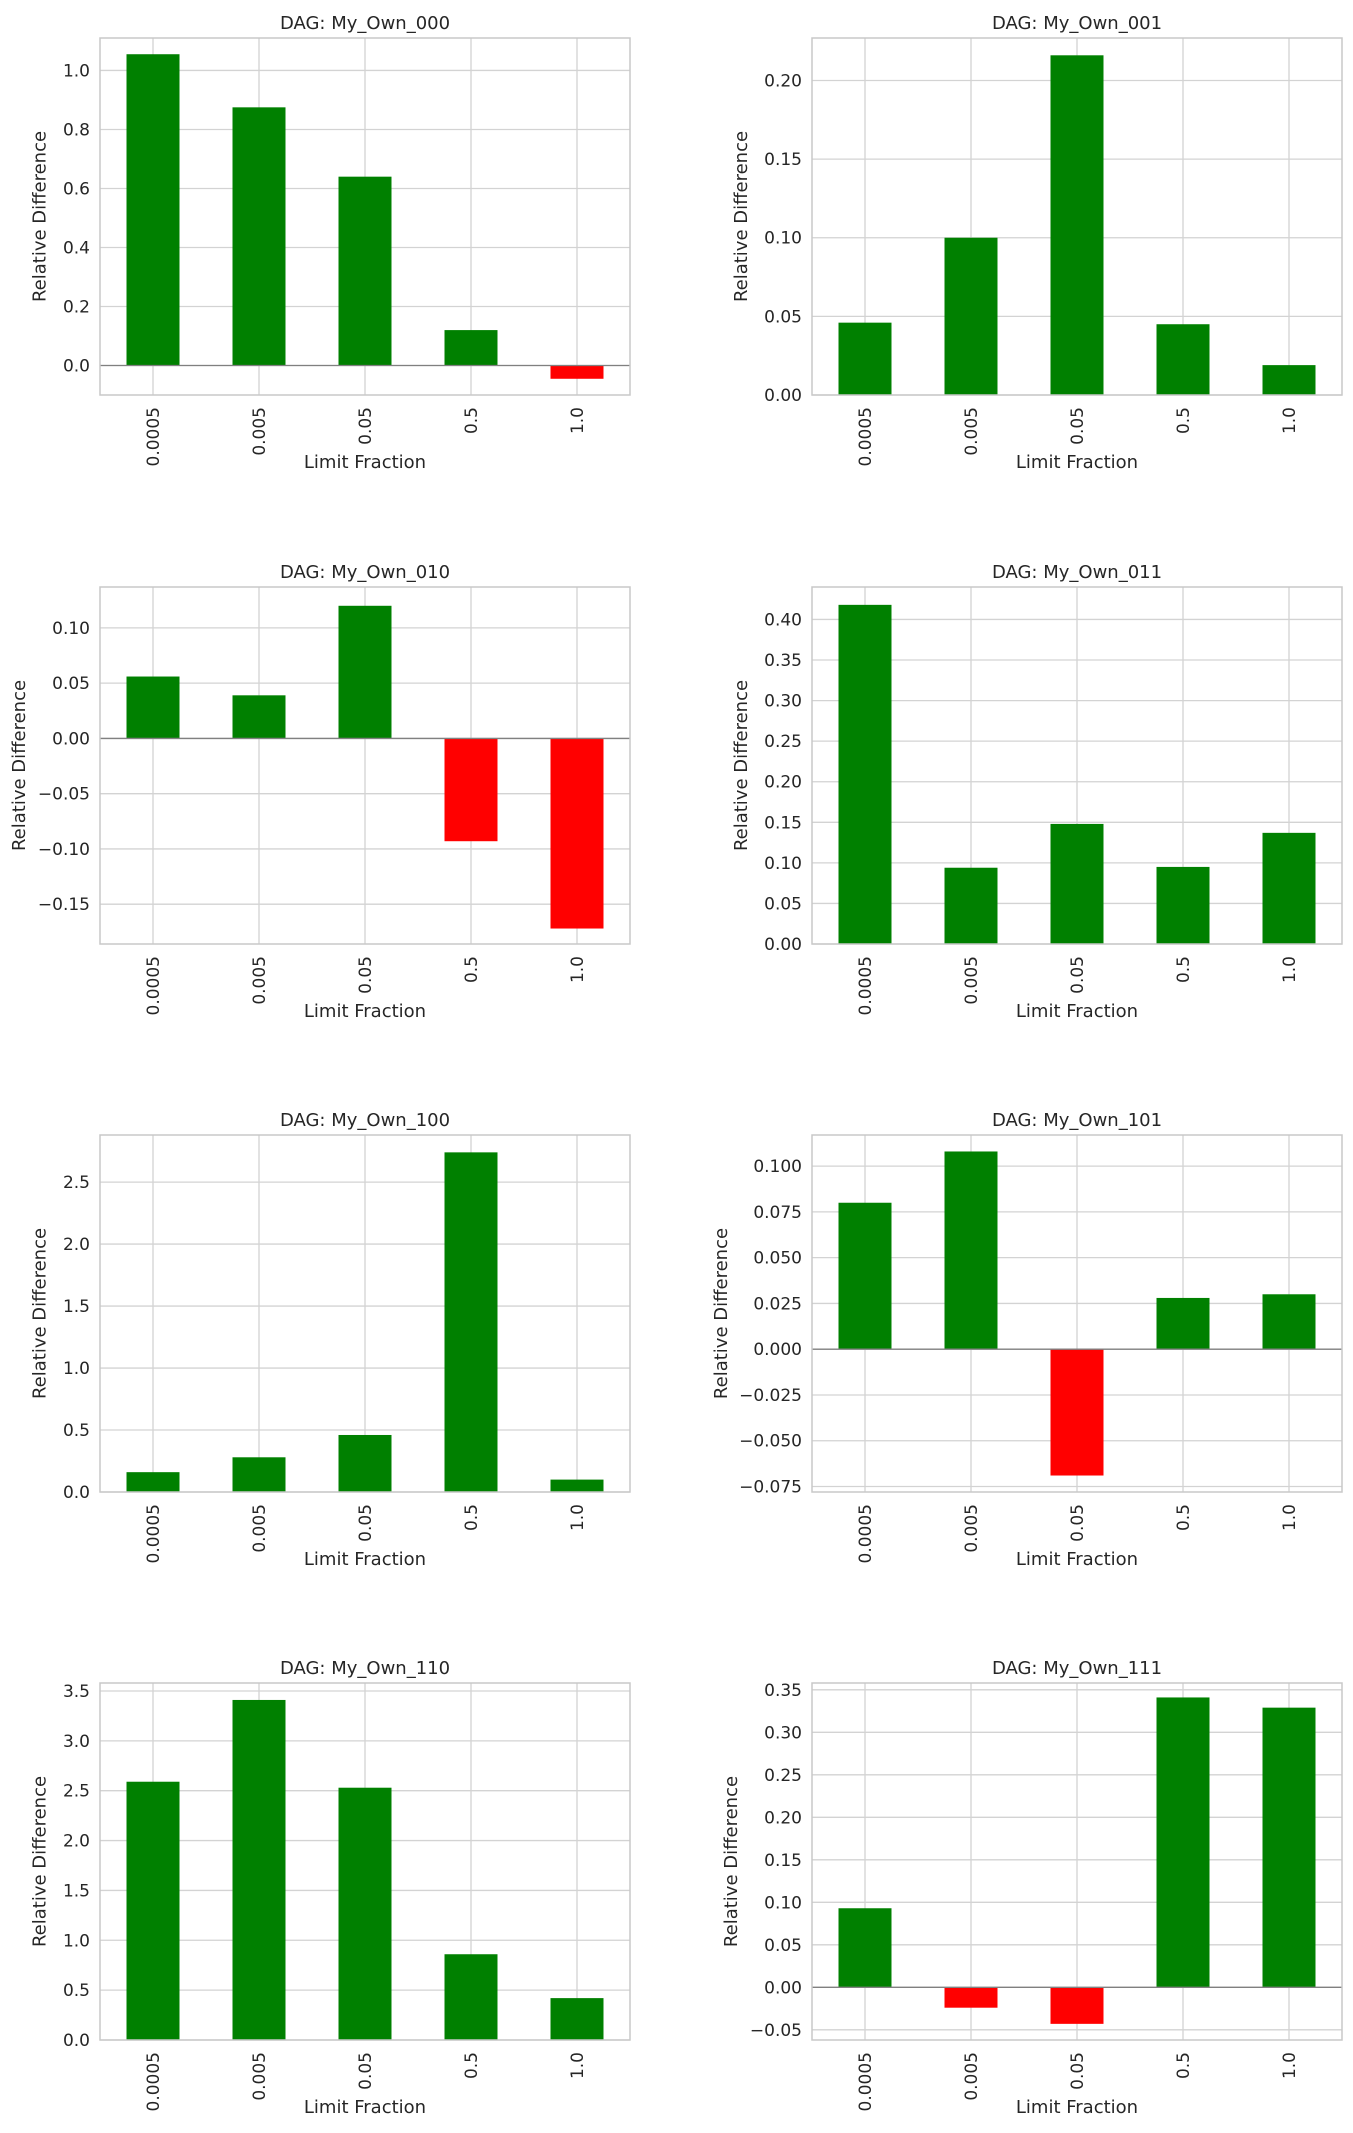 The height and width of the screenshot is (2133, 1353). What do you see at coordinates (76, 2041) in the screenshot?
I see `y-tick-label: 0.0` at bounding box center [76, 2041].